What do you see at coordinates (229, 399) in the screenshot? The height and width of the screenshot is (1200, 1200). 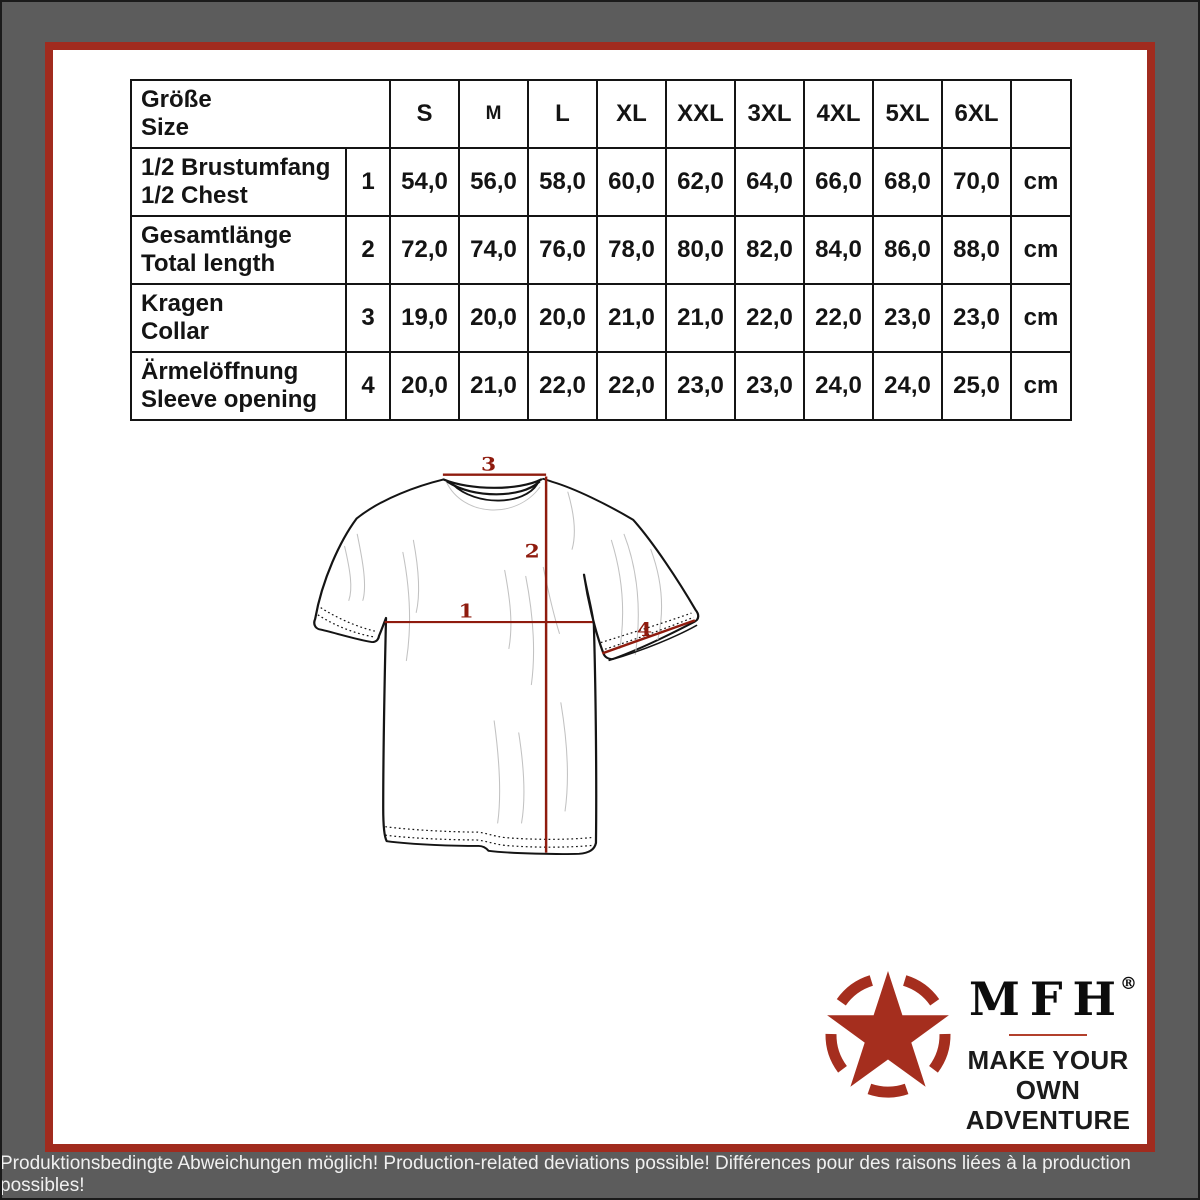 I see `row-label-en: Sleeve opening` at bounding box center [229, 399].